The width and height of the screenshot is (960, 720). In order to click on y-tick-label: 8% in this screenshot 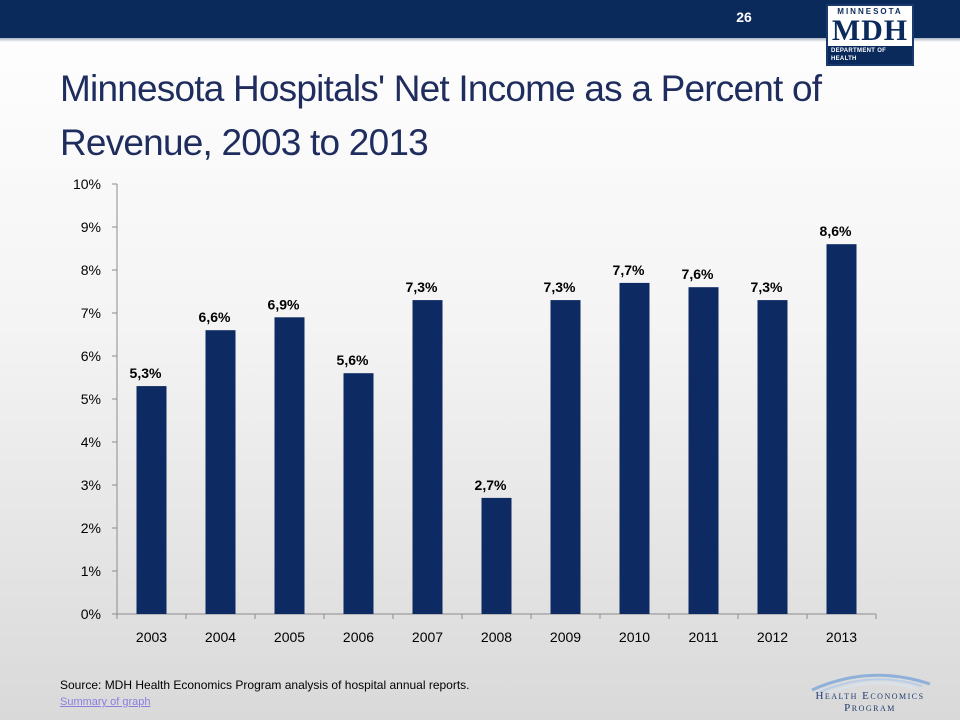, I will do `click(91, 270)`.